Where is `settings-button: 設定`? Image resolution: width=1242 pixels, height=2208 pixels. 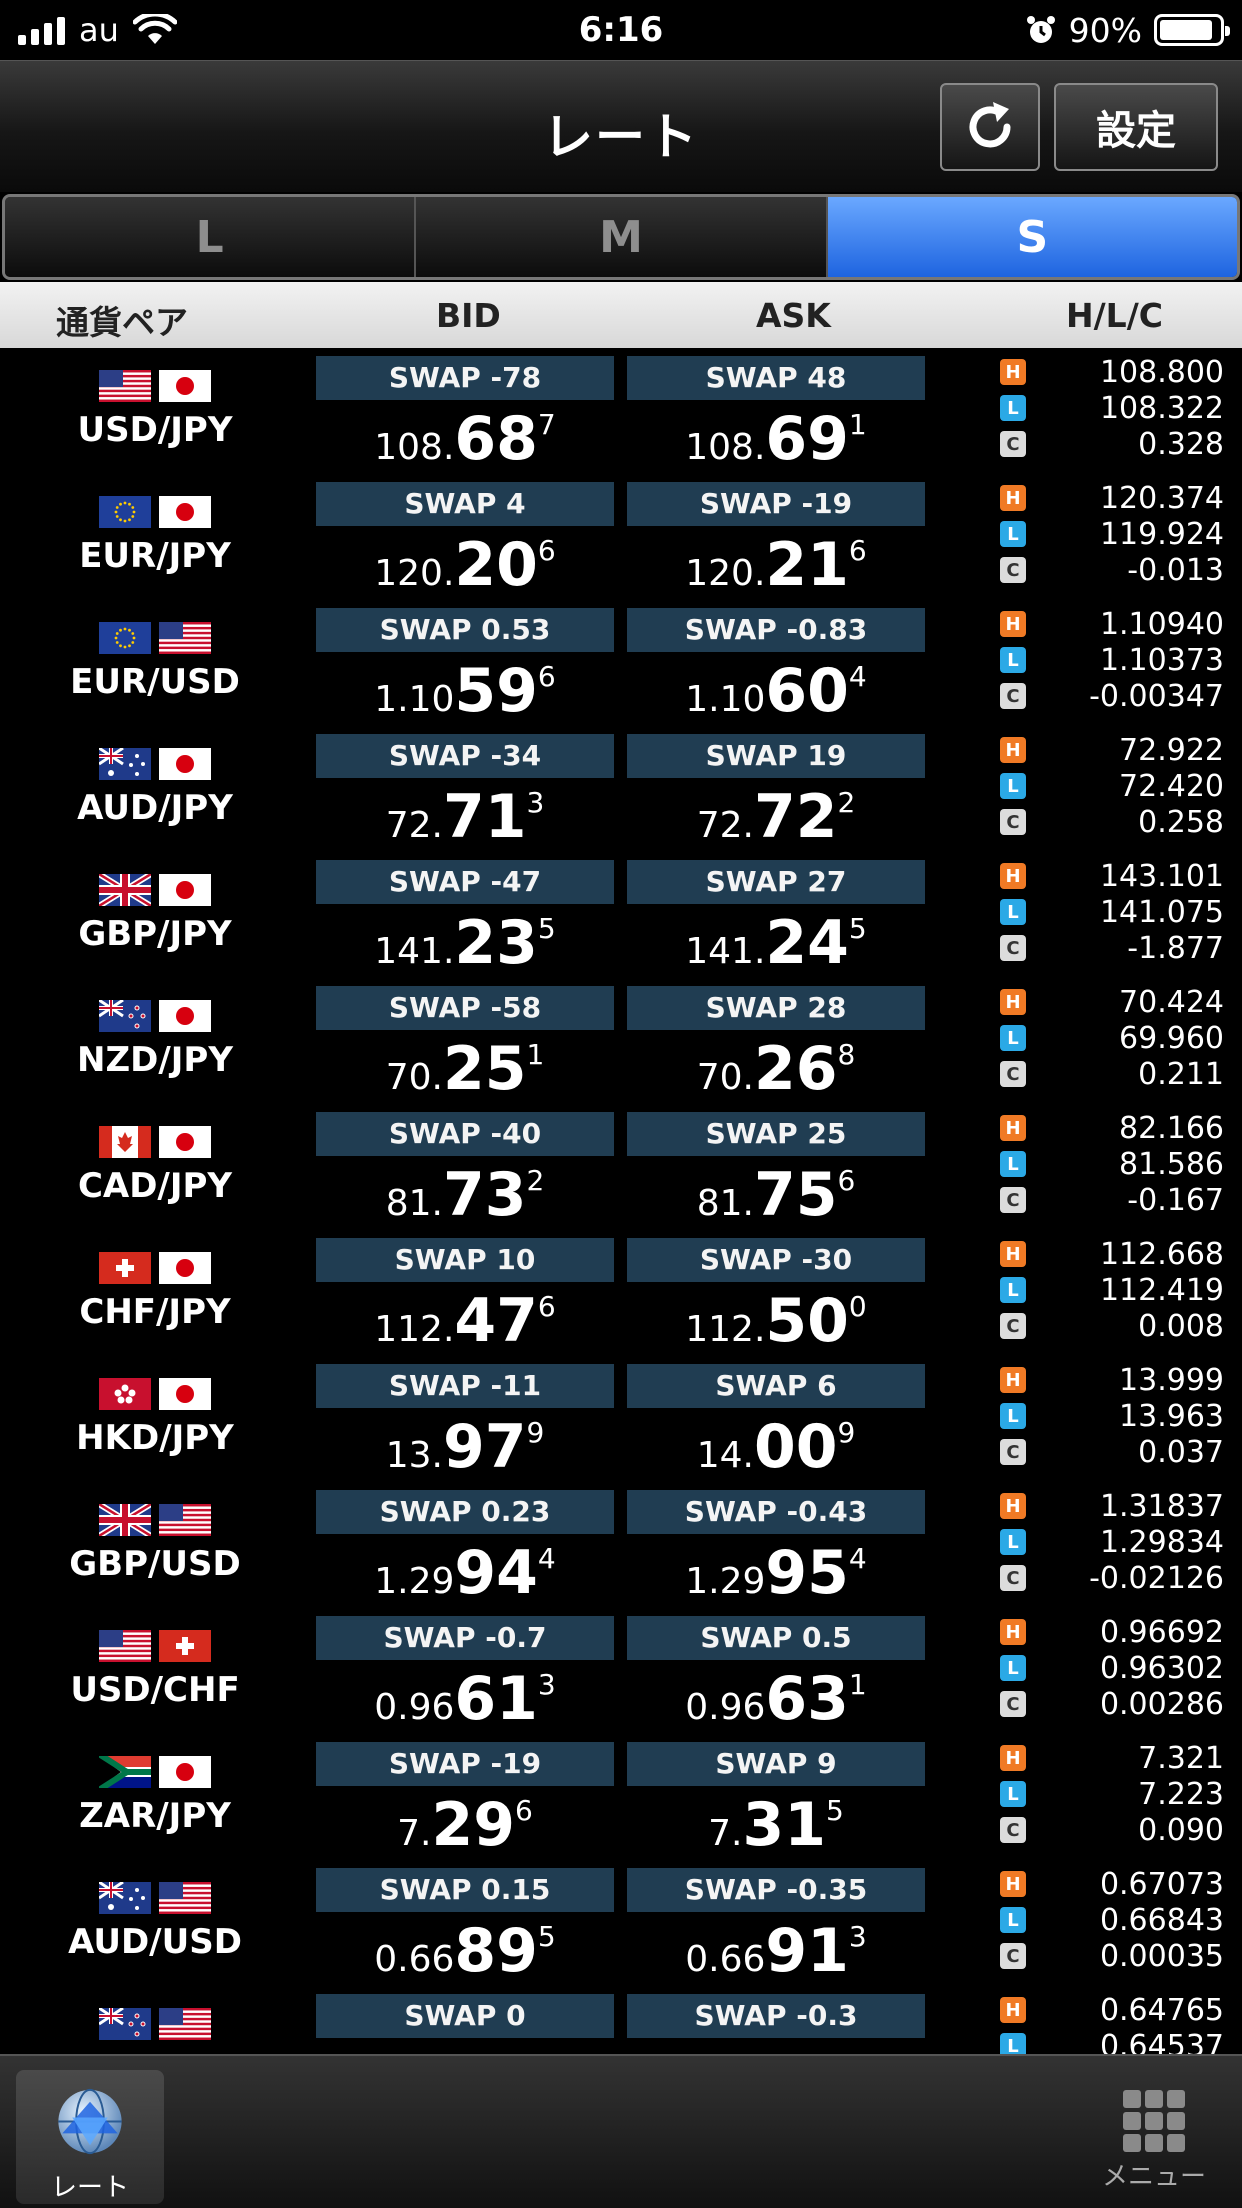 settings-button: 設定 is located at coordinates (1136, 127).